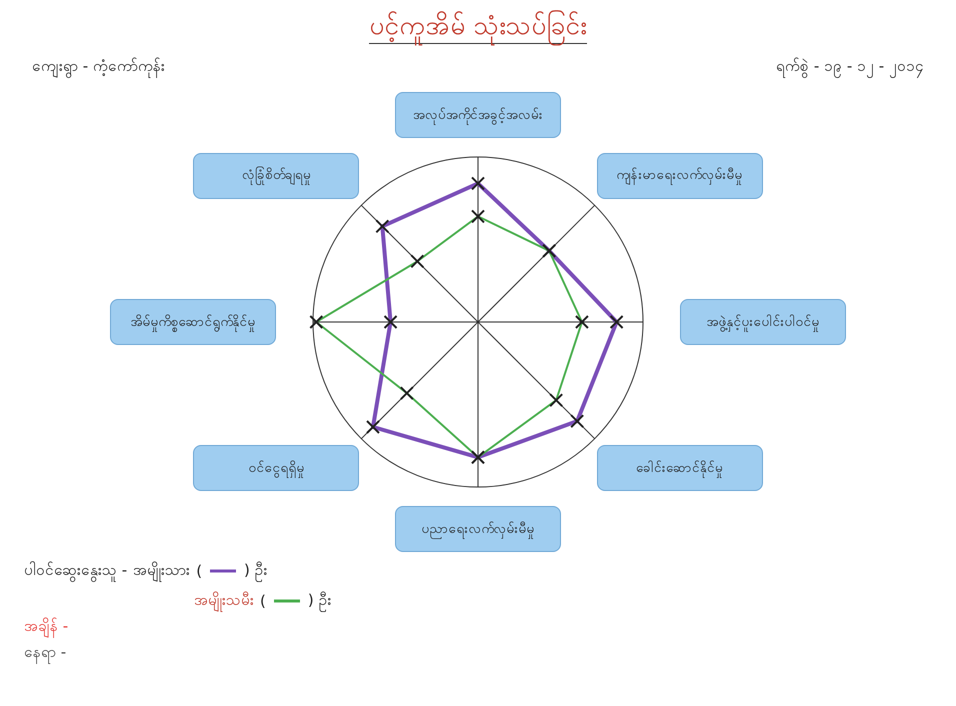 This screenshot has width=956, height=706. I want to click on text: အချိန် -, so click(47, 628).